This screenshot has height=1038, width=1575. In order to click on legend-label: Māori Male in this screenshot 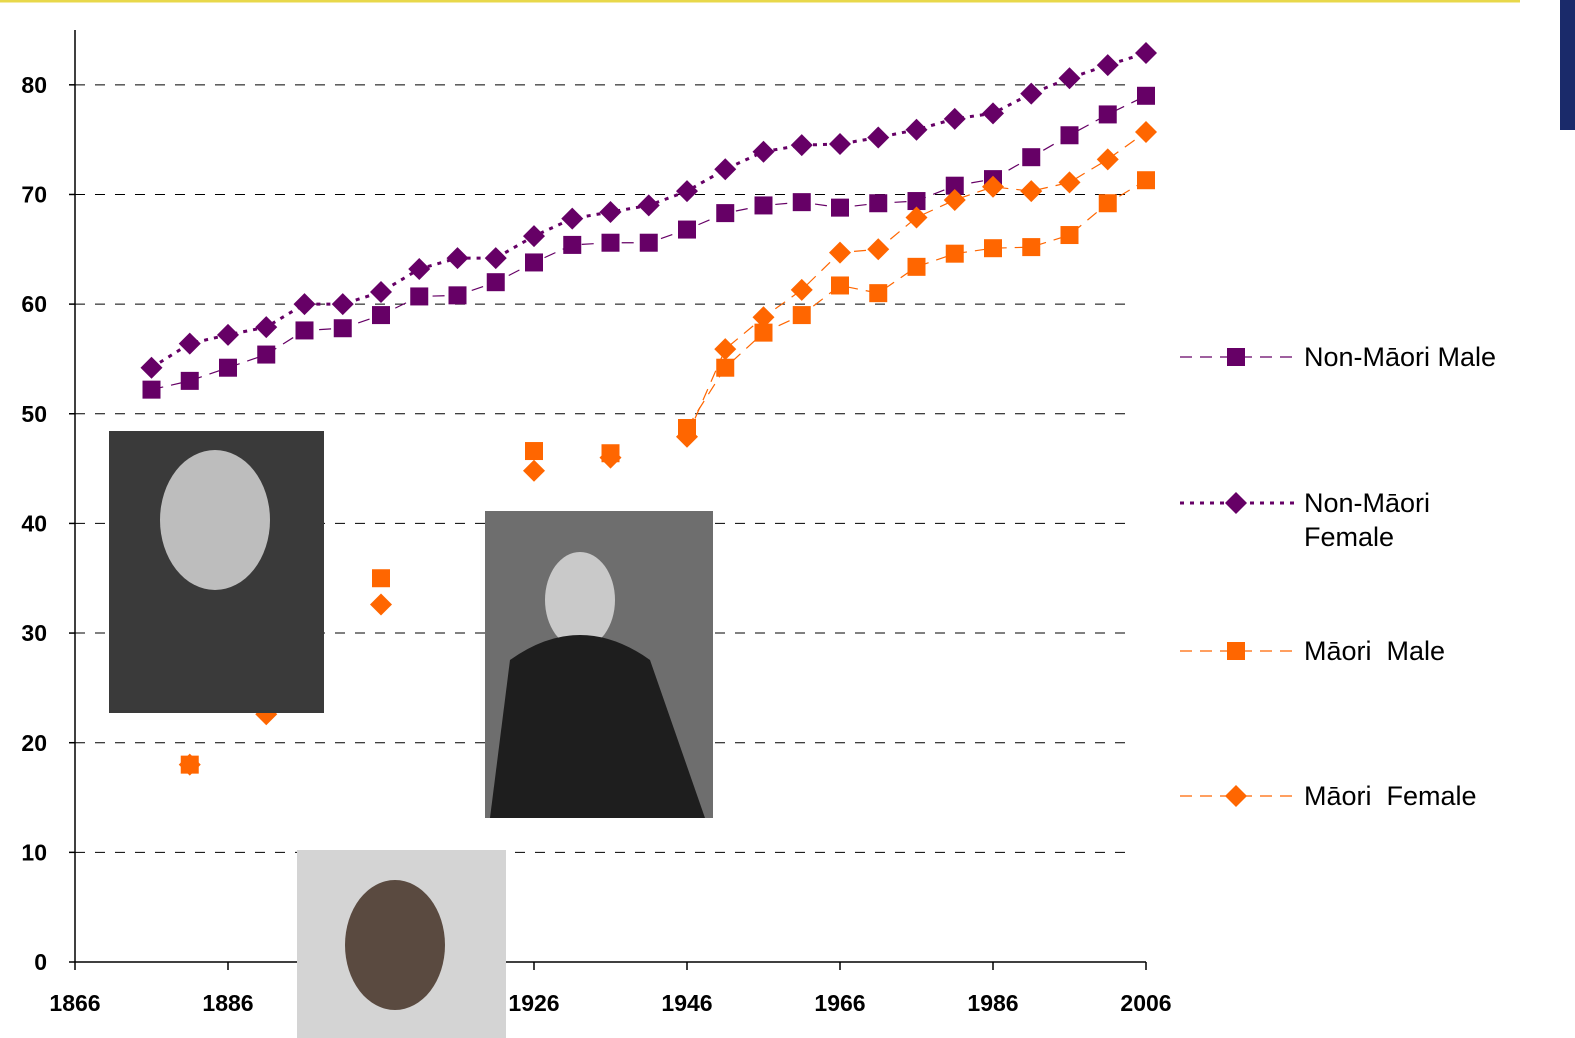, I will do `click(1375, 651)`.